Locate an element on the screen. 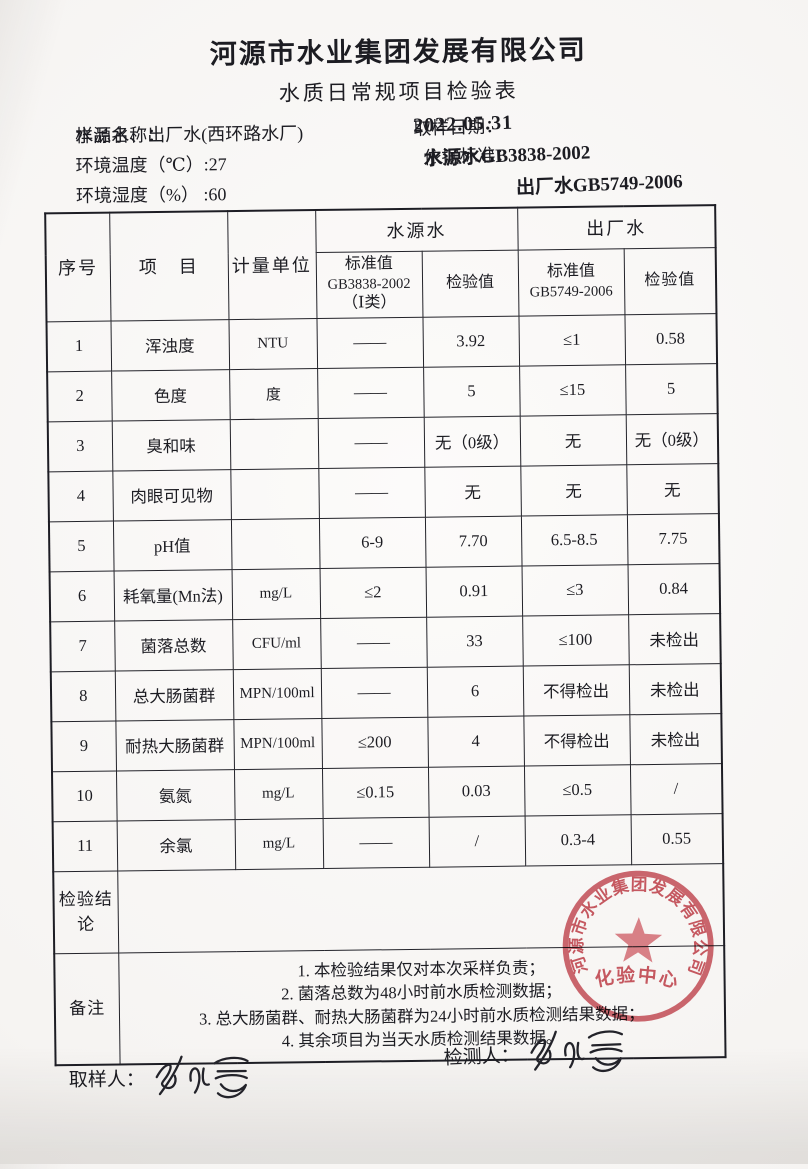  cell-unit: MPN/100ml is located at coordinates (277, 744).